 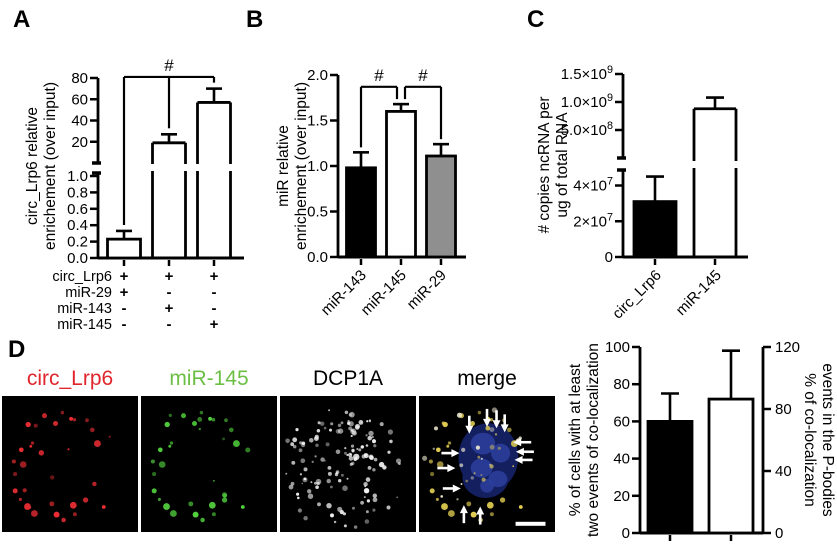 What do you see at coordinates (575, 439) in the screenshot?
I see `left-axis-label: % of cells with at least` at bounding box center [575, 439].